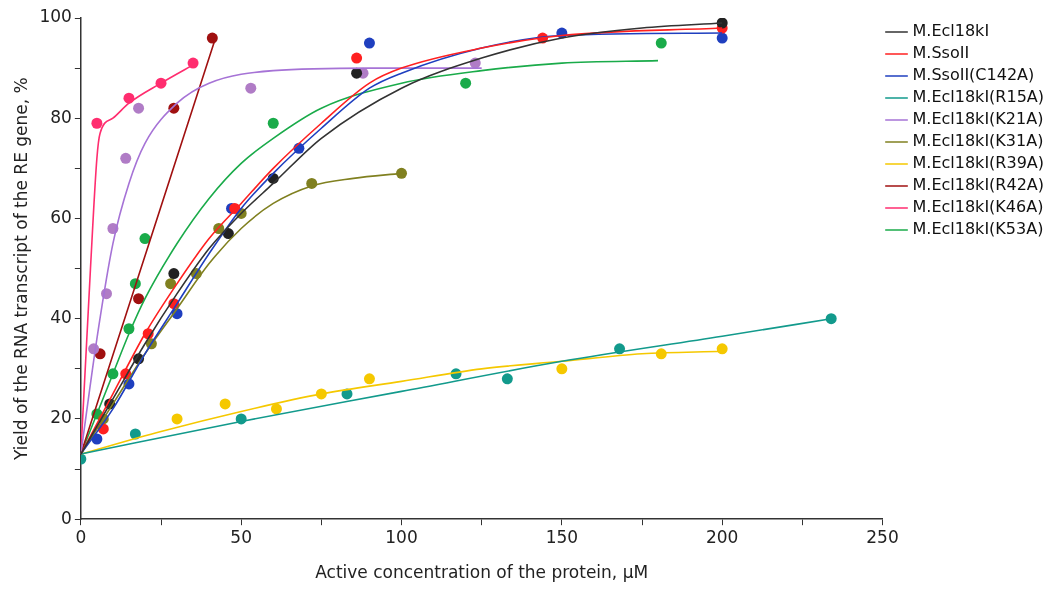 This screenshot has height=596, width=1060. I want to click on y-tick-label: 80, so click(61, 116).